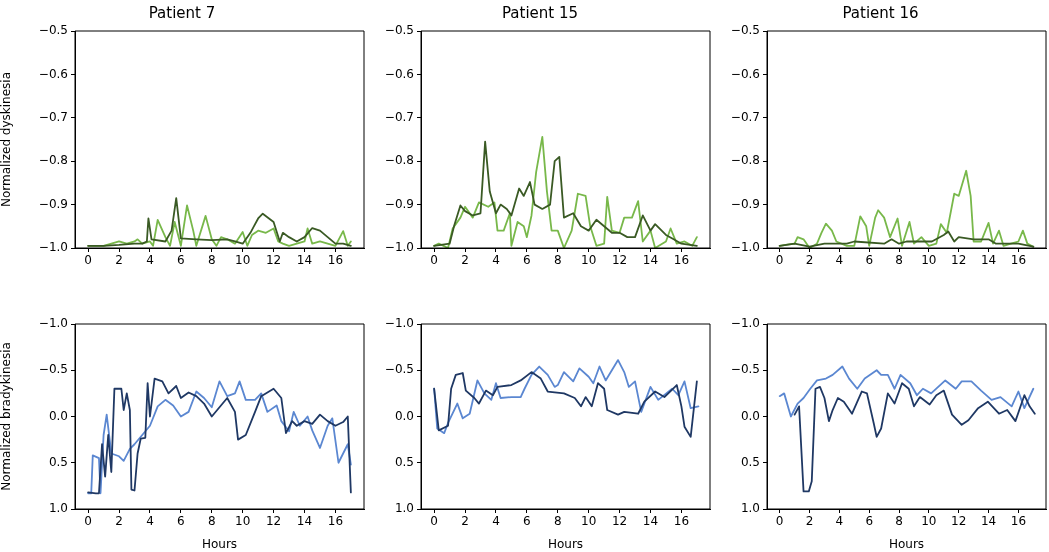 This screenshot has width=1049, height=552. What do you see at coordinates (182, 12) in the screenshot?
I see `chart-title: Patient 7` at bounding box center [182, 12].